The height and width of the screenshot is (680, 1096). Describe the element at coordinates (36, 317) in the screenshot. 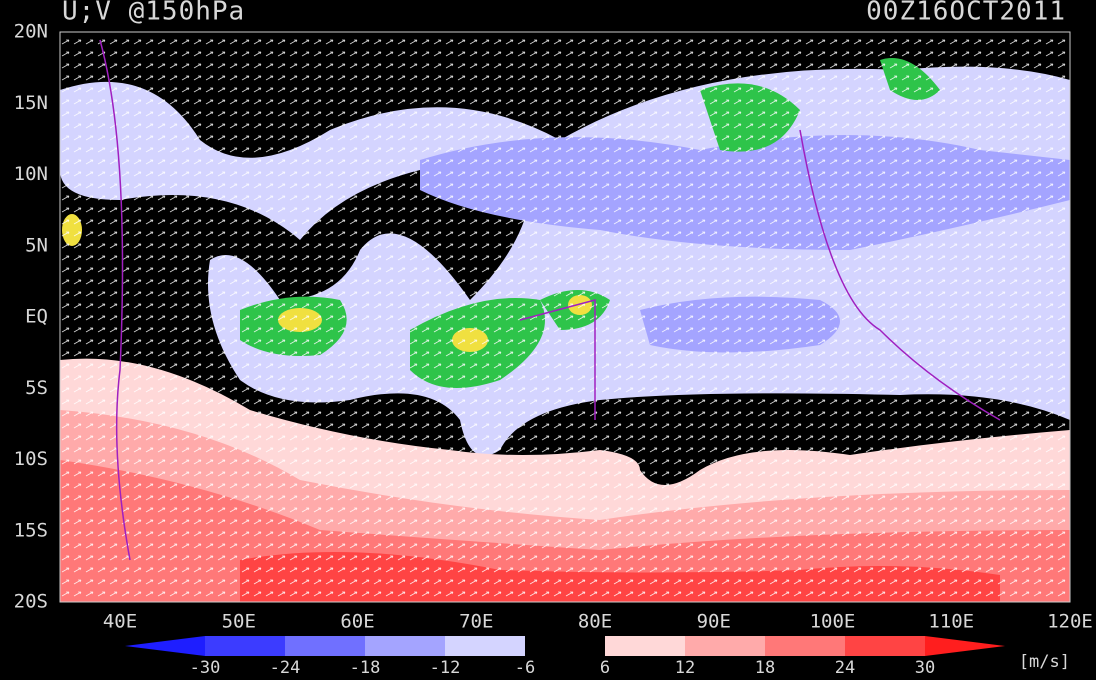

I see `lat-label: EQ` at that location.